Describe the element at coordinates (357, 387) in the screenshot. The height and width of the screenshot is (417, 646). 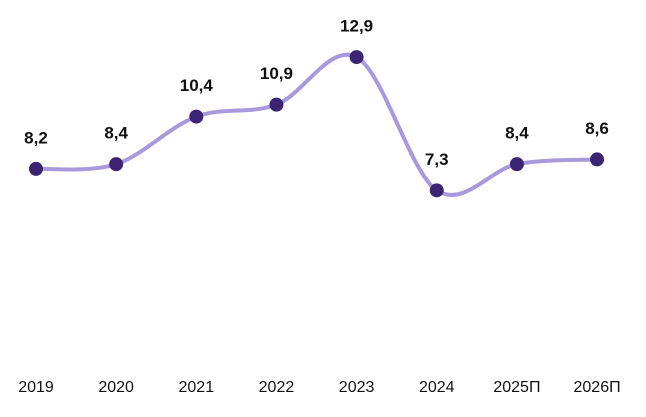
I see `x-tick-label: 2023` at that location.